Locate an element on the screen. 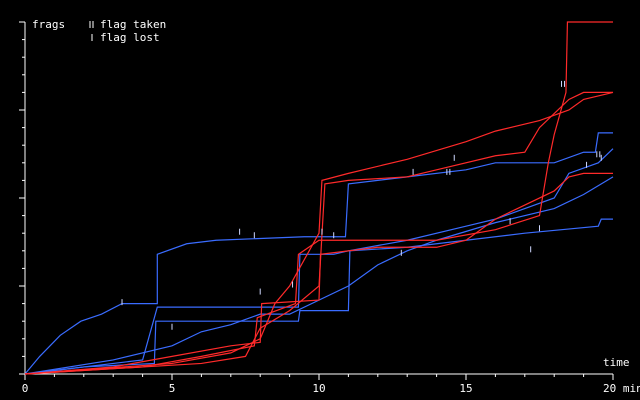  x-tick-label: 10 is located at coordinates (318, 388).